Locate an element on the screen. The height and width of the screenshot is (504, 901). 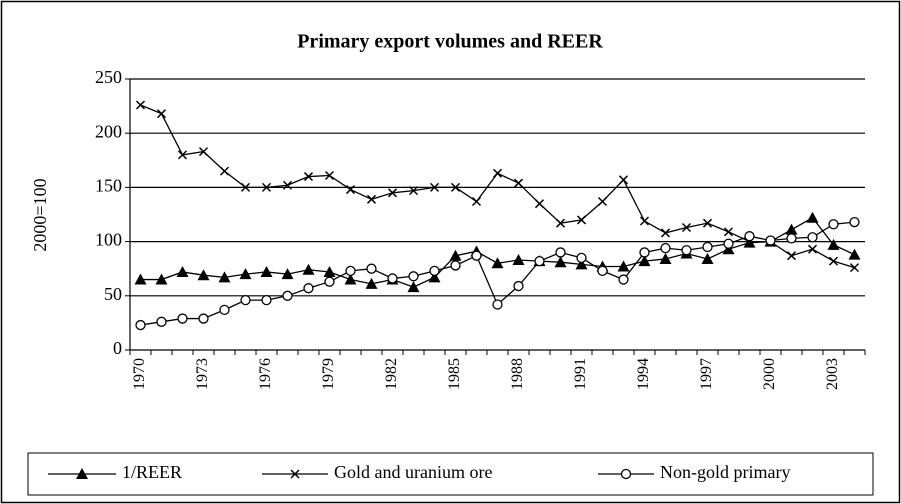
x-tick-label: 1979 is located at coordinates (328, 374).